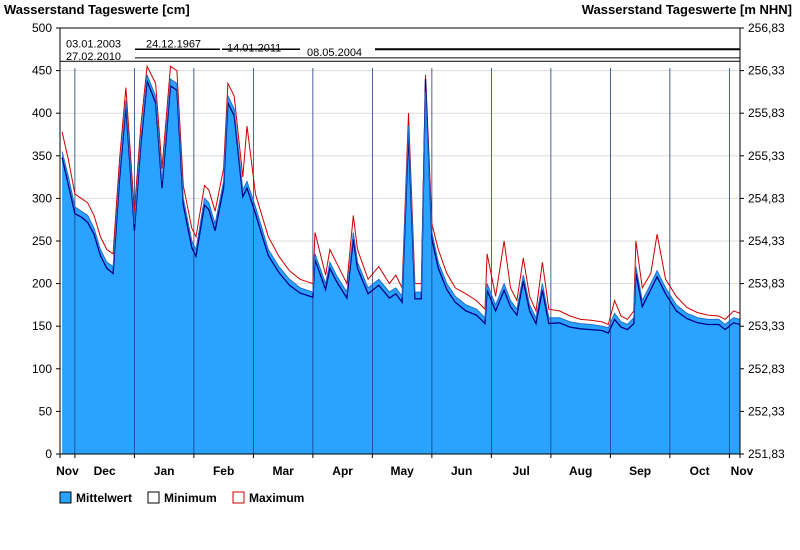 The height and width of the screenshot is (550, 800). Describe the element at coordinates (65, 497) in the screenshot. I see `legend-swatch-mittelwert` at that location.